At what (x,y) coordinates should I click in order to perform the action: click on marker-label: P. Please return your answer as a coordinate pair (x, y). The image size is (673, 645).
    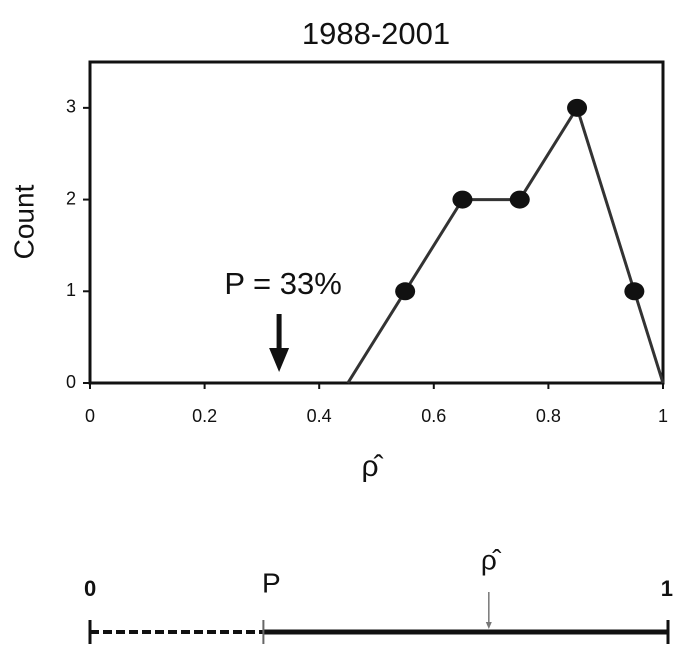
    Looking at the image, I should click on (271, 582).